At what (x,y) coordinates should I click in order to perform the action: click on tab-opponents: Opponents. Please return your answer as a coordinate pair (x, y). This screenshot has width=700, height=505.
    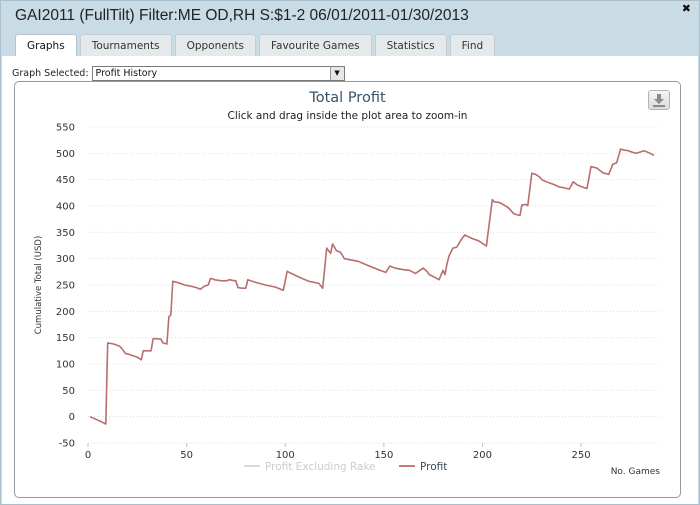
    Looking at the image, I should click on (215, 45).